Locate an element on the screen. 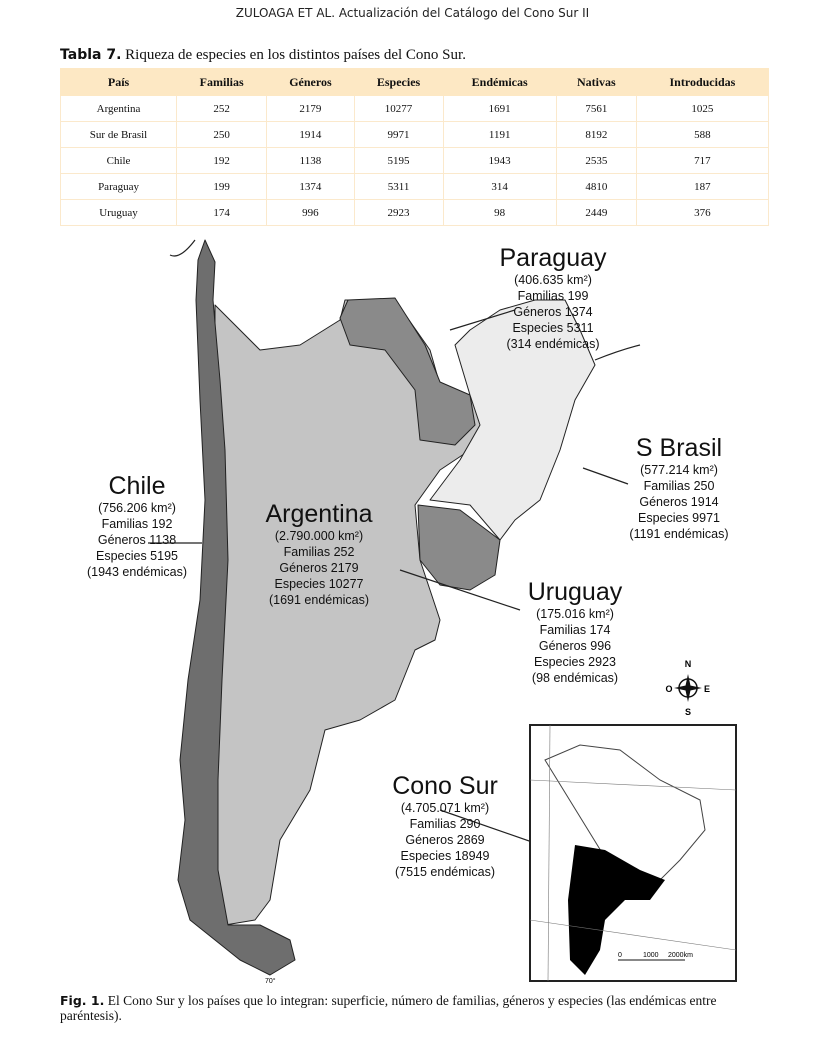  table-cell: Argentina is located at coordinates (118, 108).